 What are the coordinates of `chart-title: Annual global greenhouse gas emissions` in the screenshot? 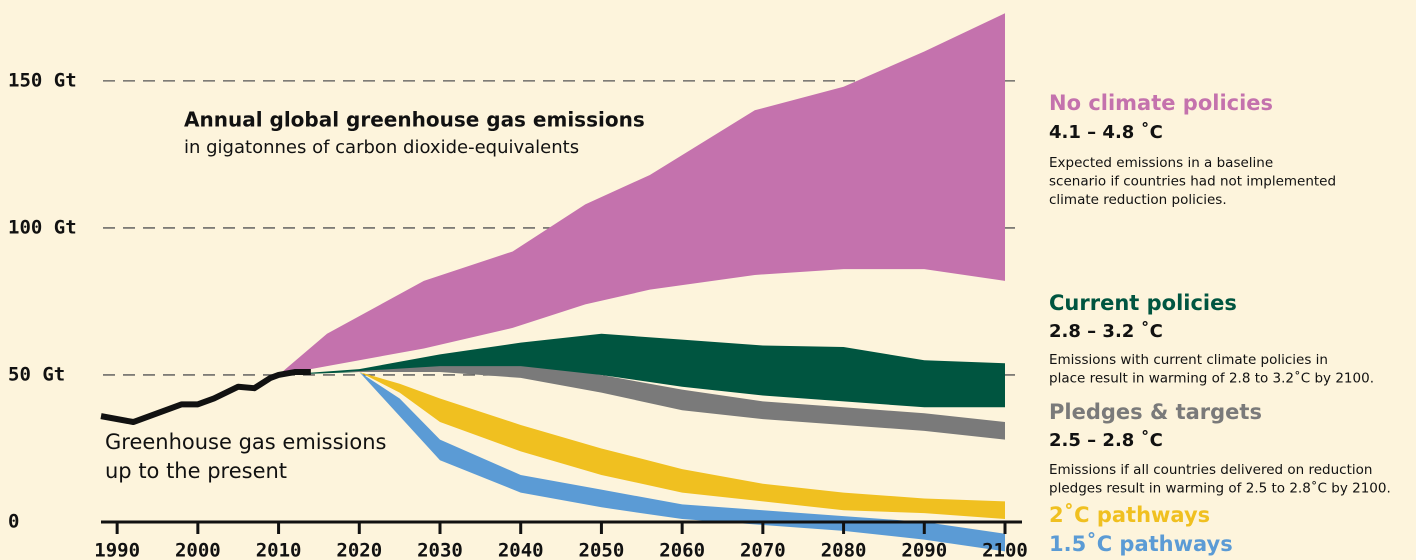 It's located at (414, 120).